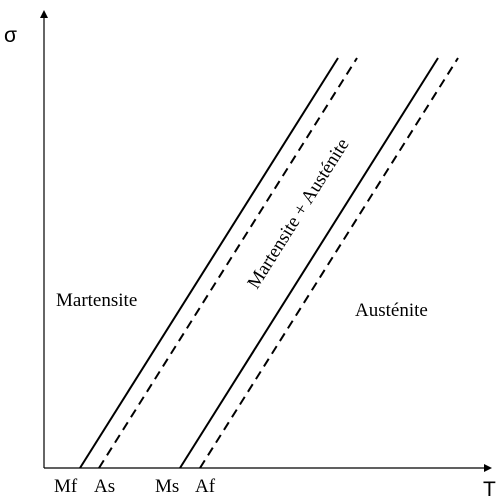 This screenshot has height=499, width=496. What do you see at coordinates (104, 486) in the screenshot?
I see `as-label: As` at bounding box center [104, 486].